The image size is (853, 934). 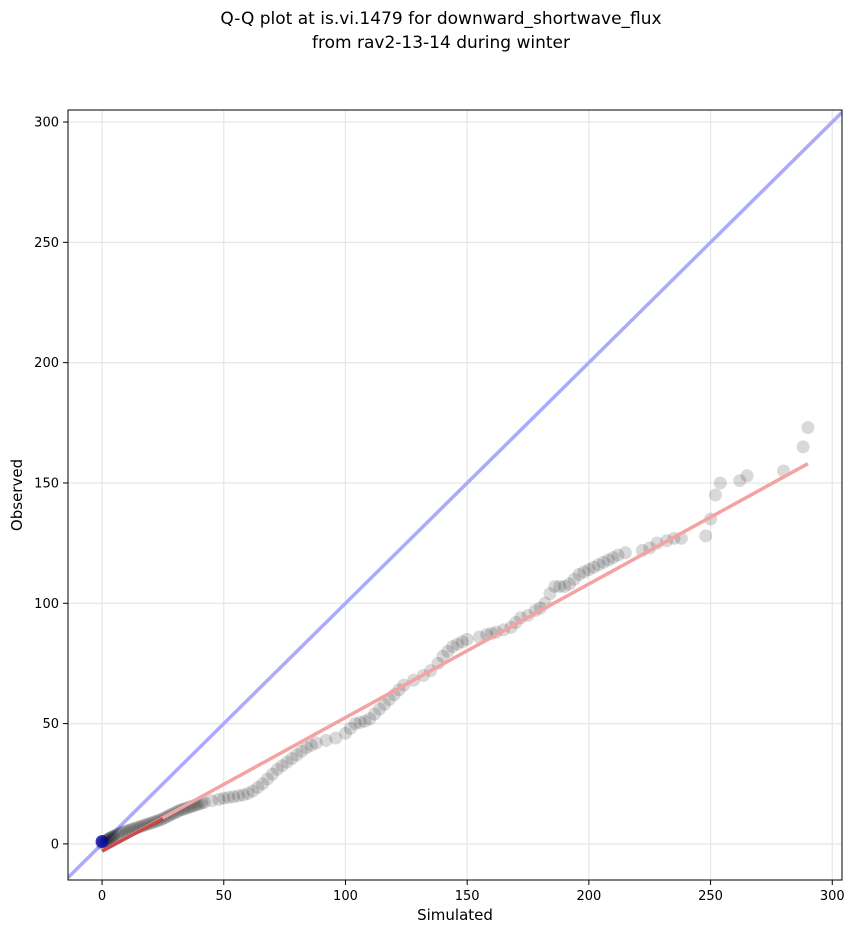 What do you see at coordinates (46, 363) in the screenshot?
I see `y-tick-label: 200` at bounding box center [46, 363].